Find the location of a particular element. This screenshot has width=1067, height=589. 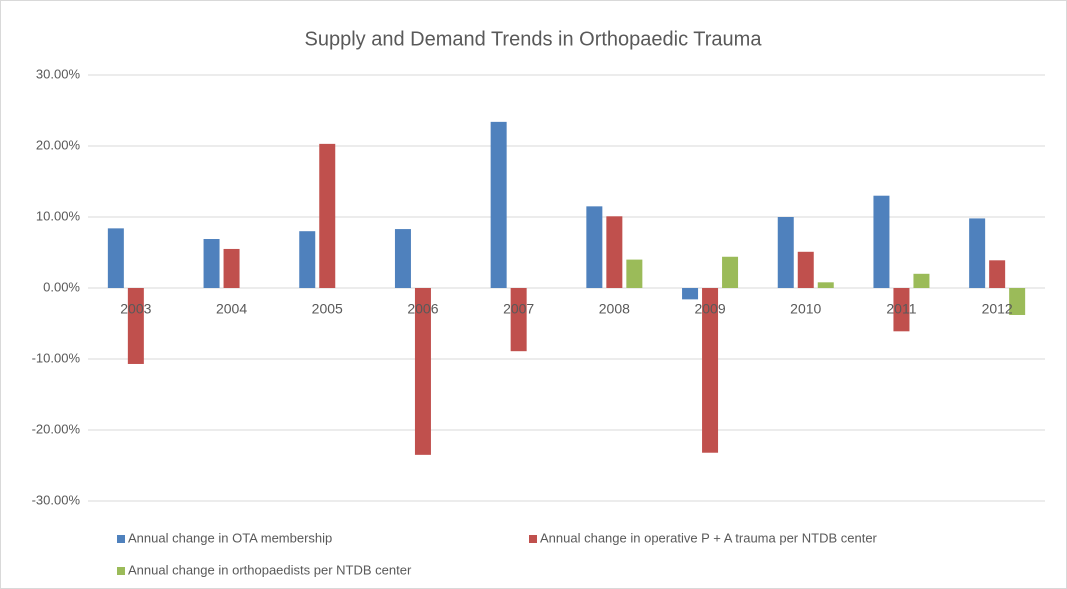

y-tick-label: -10.00% is located at coordinates (56, 357).